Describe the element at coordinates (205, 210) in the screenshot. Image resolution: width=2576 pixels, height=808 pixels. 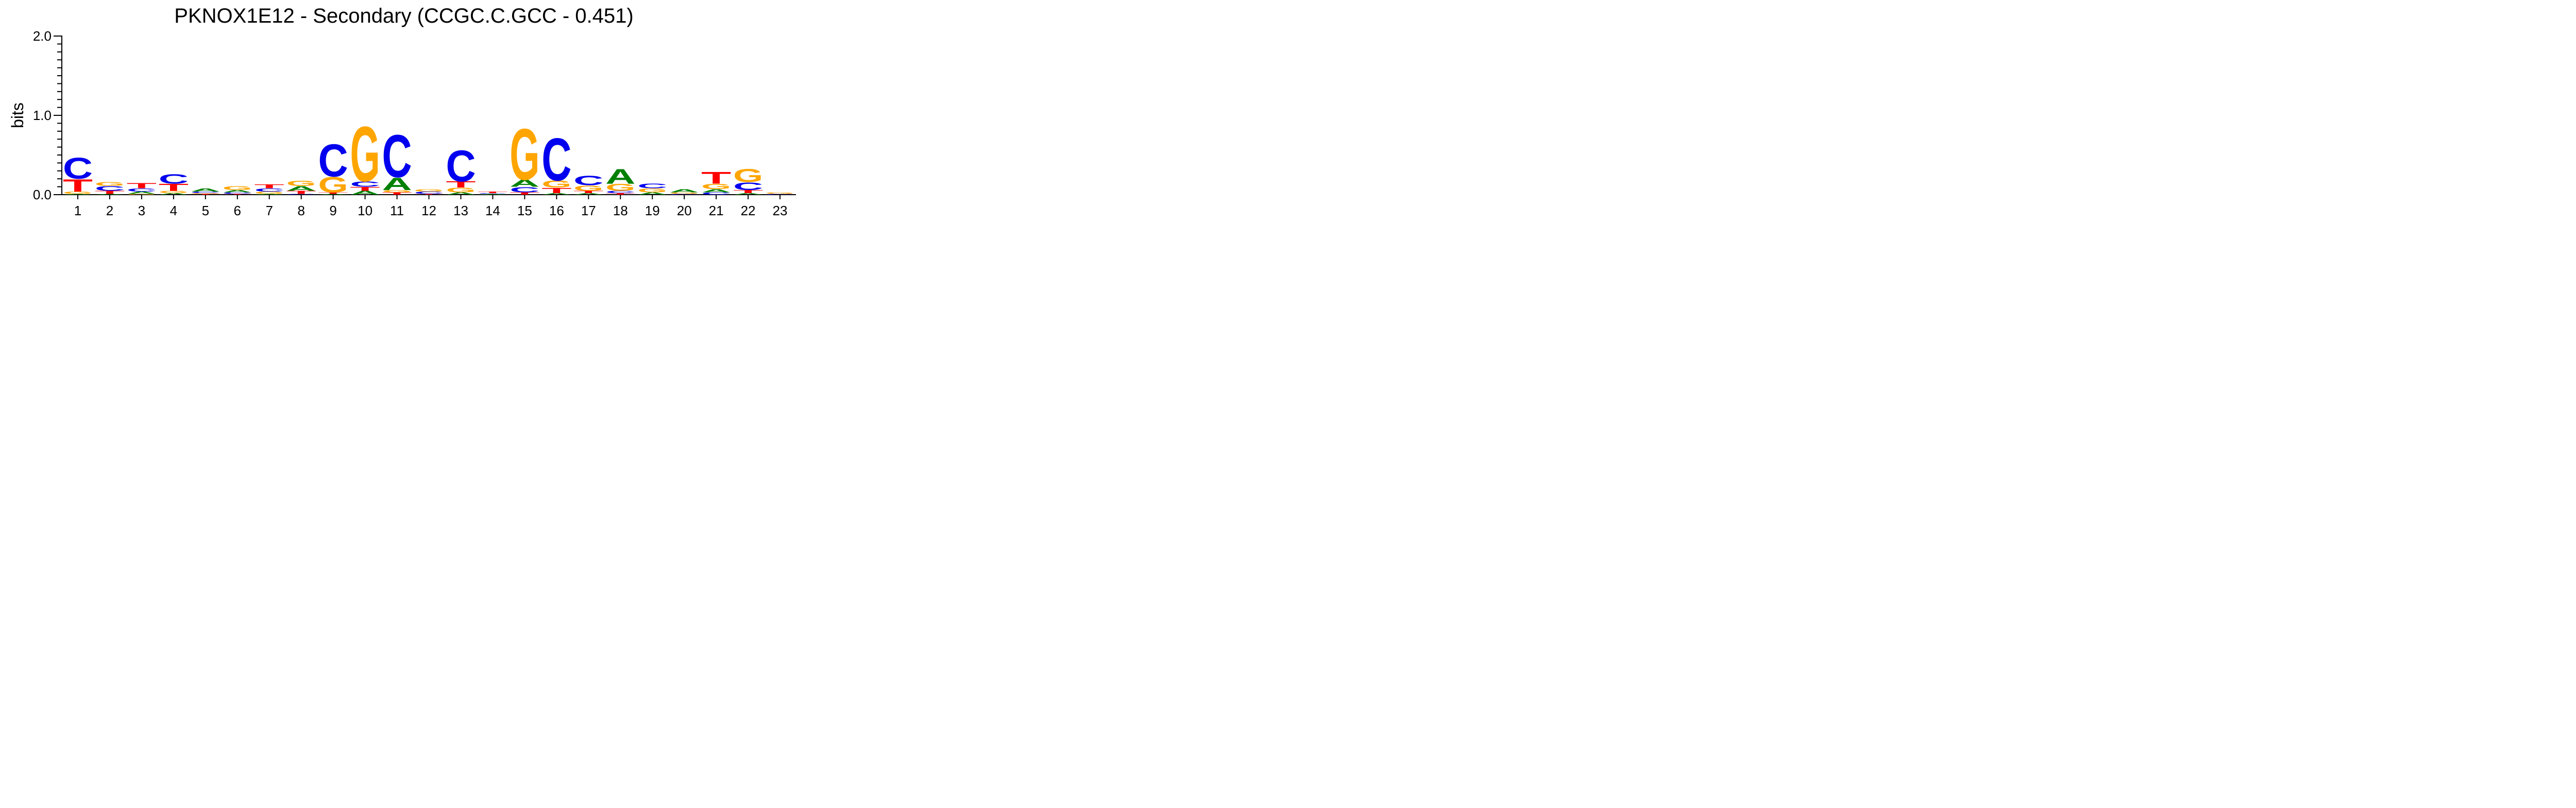
I see `x-tick-label: 5` at that location.